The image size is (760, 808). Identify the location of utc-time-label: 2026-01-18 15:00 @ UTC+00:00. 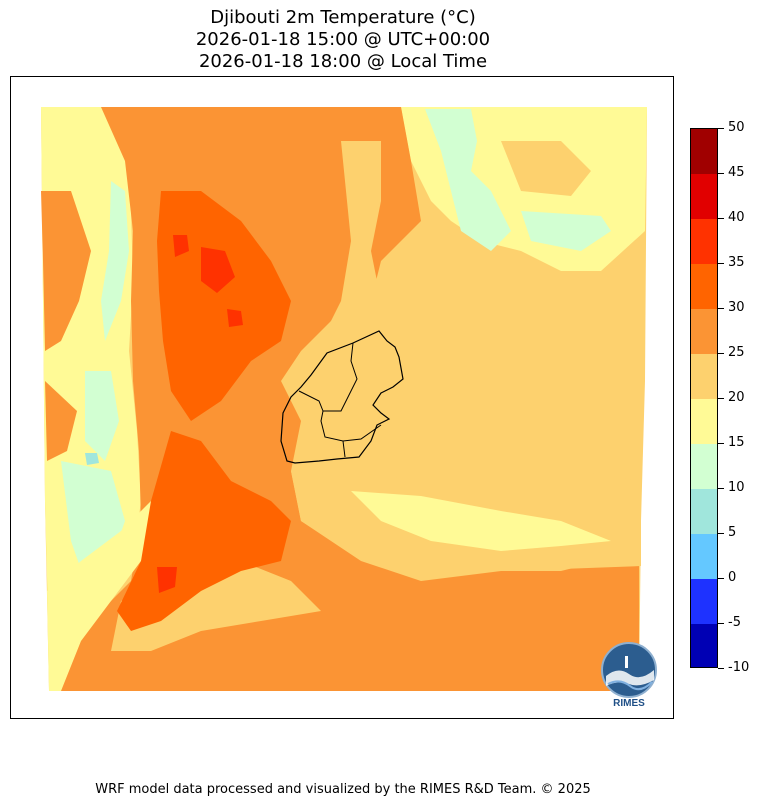
(343, 39).